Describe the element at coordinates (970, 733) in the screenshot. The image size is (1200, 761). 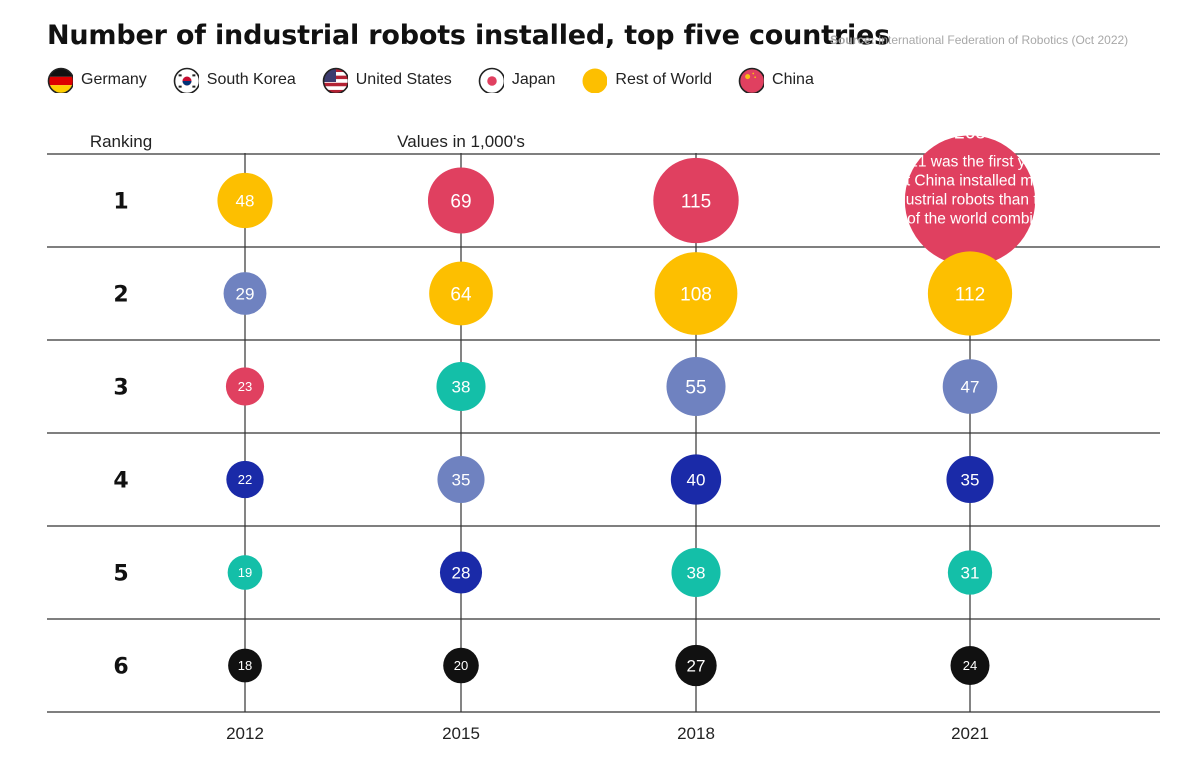
I see `year-label: 2021` at that location.